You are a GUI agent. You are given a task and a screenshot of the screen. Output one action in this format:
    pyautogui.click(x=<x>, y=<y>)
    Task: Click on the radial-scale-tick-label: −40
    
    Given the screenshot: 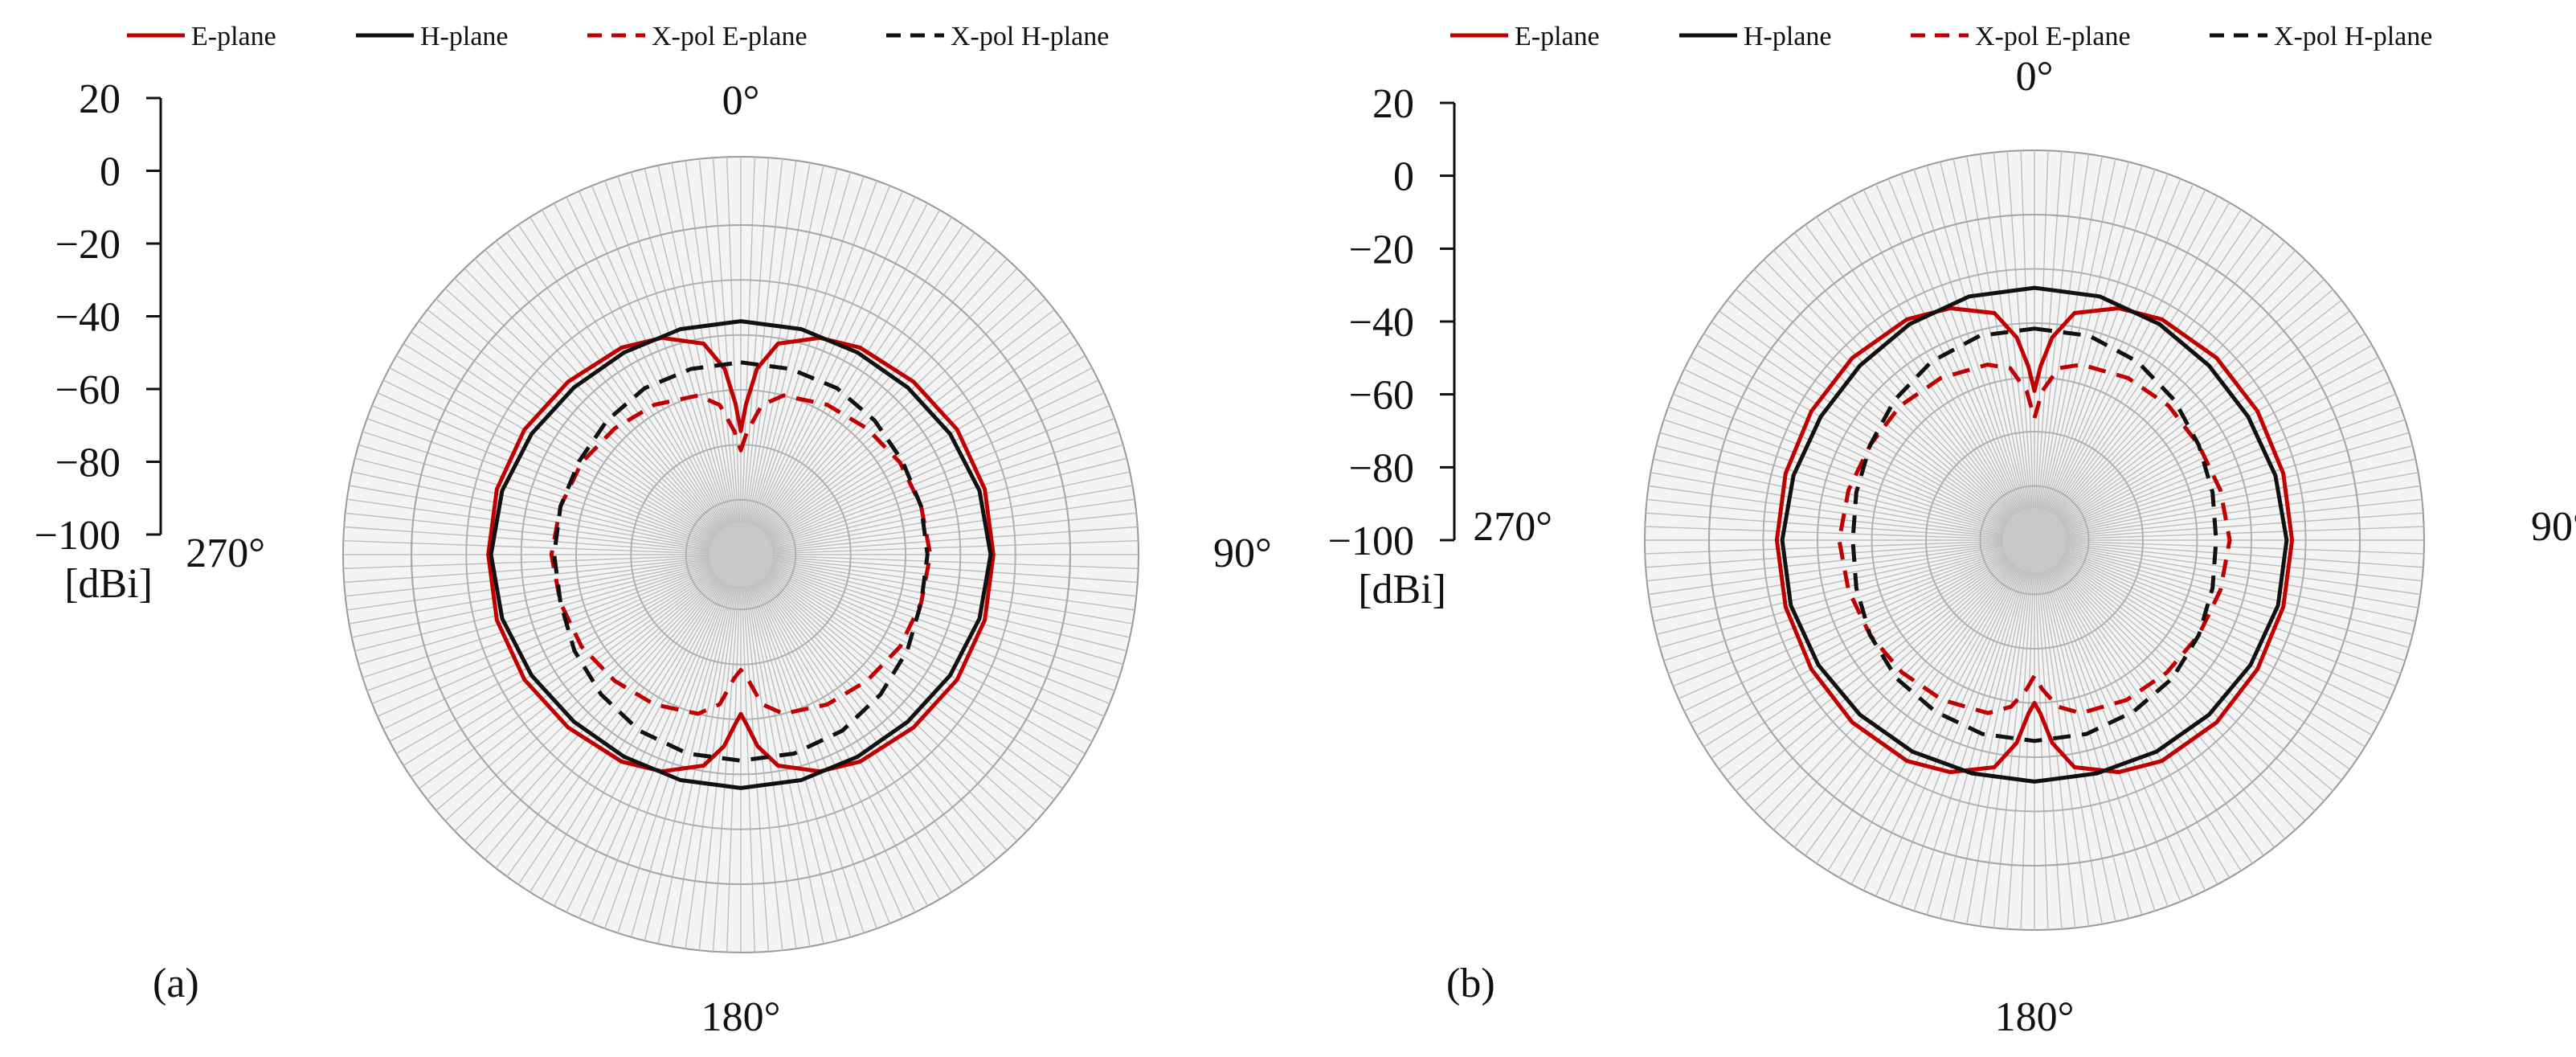 What is the action you would take?
    pyautogui.click(x=88, y=318)
    